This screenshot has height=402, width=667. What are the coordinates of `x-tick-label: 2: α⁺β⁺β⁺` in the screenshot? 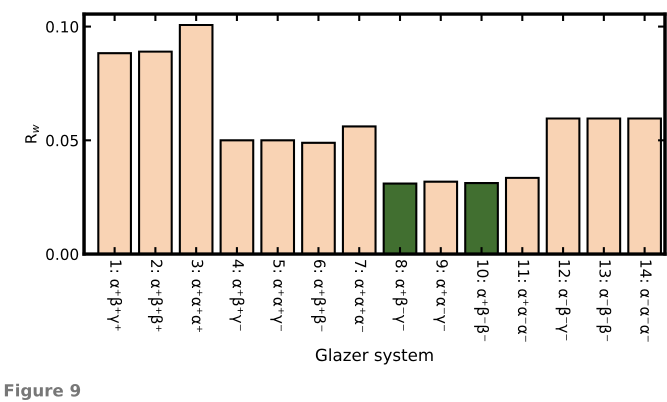 It's located at (155, 296).